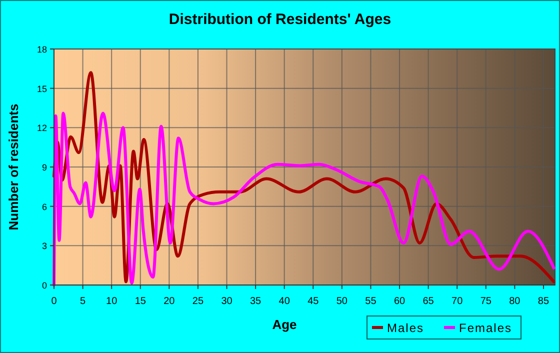  Describe the element at coordinates (41, 89) in the screenshot. I see `y-tick-label: 15` at that location.